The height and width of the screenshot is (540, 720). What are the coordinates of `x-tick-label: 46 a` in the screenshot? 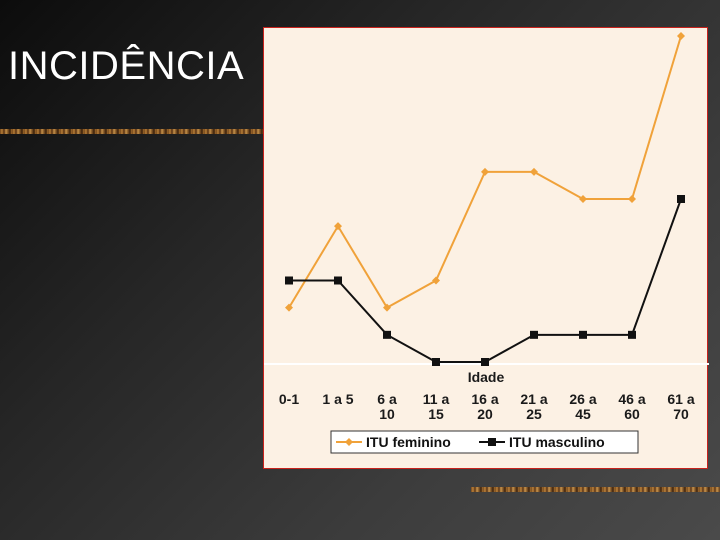 It's located at (631, 399).